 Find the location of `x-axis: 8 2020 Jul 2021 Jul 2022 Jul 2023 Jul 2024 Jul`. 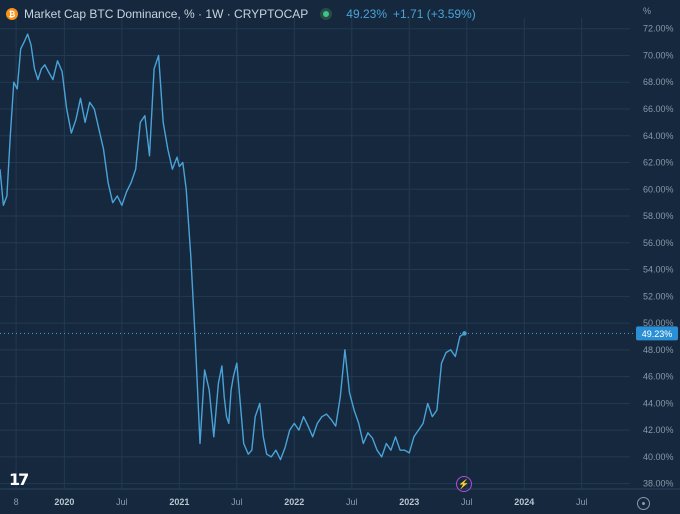

x-axis: 8 2020 Jul 2021 Jul 2022 Jul 2023 Jul 2024 Jul is located at coordinates (301, 502).